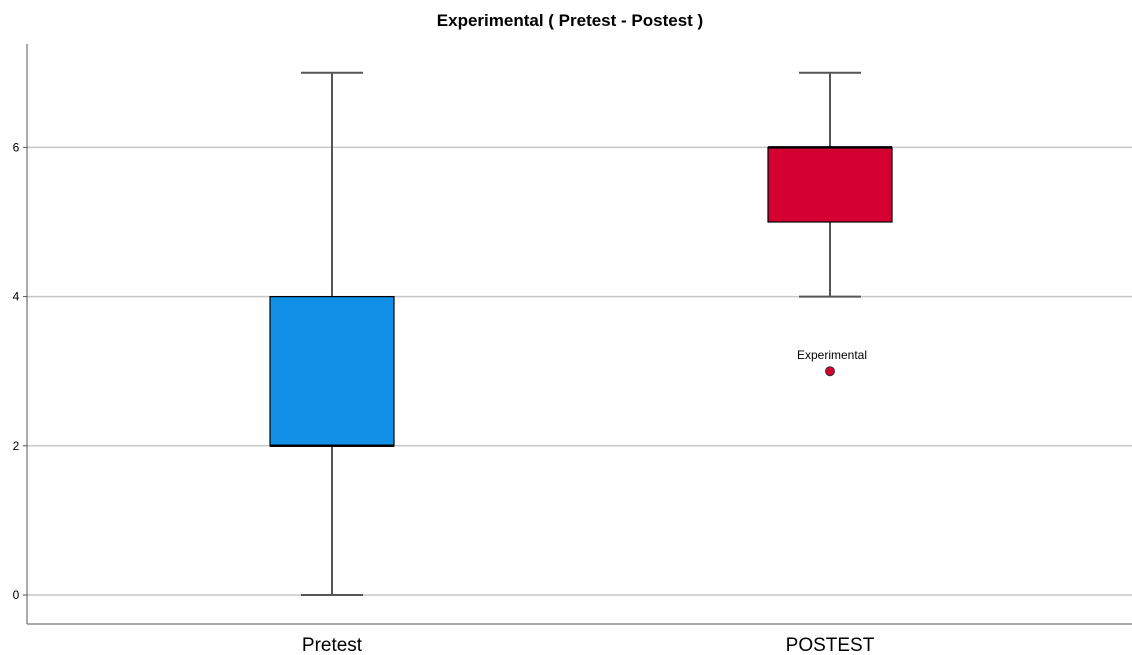 This screenshot has height=655, width=1132. Describe the element at coordinates (20, 371) in the screenshot. I see `y-axis-ticks: 0 2 4 6` at that location.